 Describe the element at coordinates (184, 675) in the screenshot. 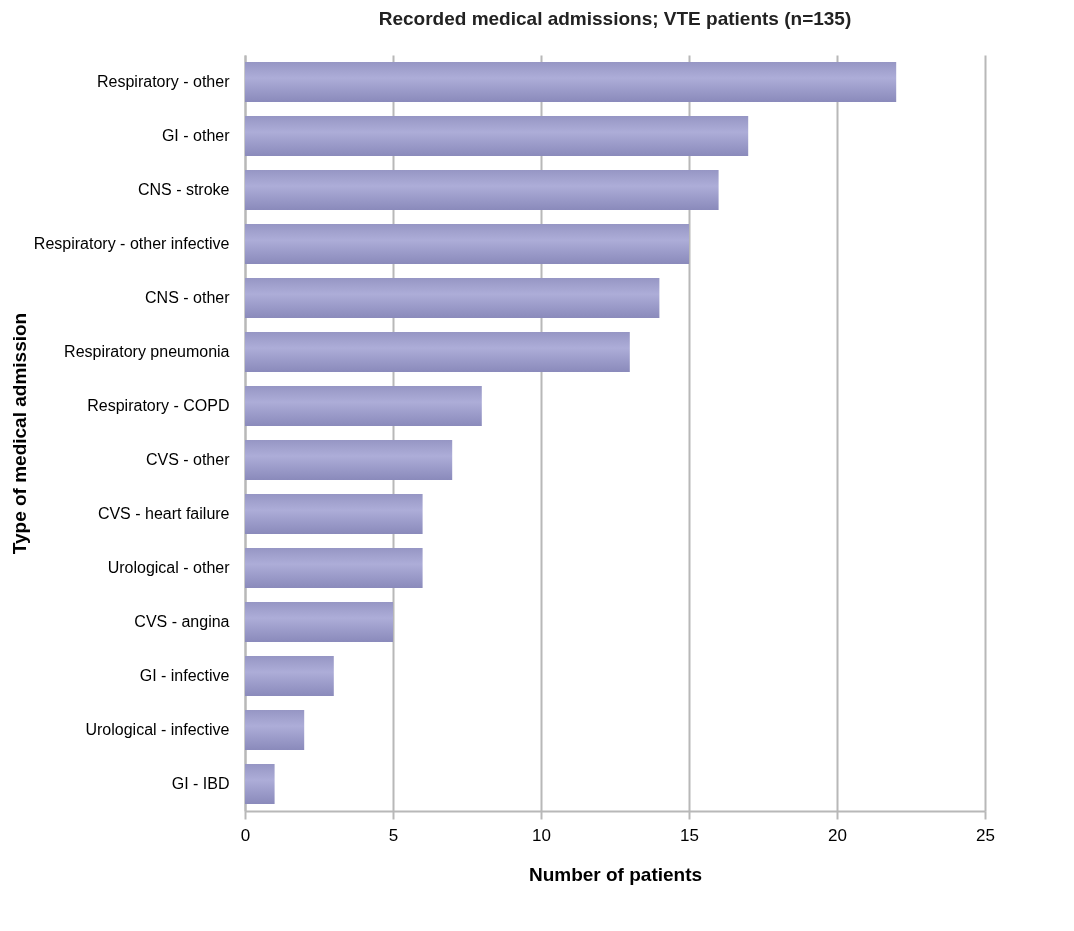

I see `y-tick-label: GI - infective` at that location.